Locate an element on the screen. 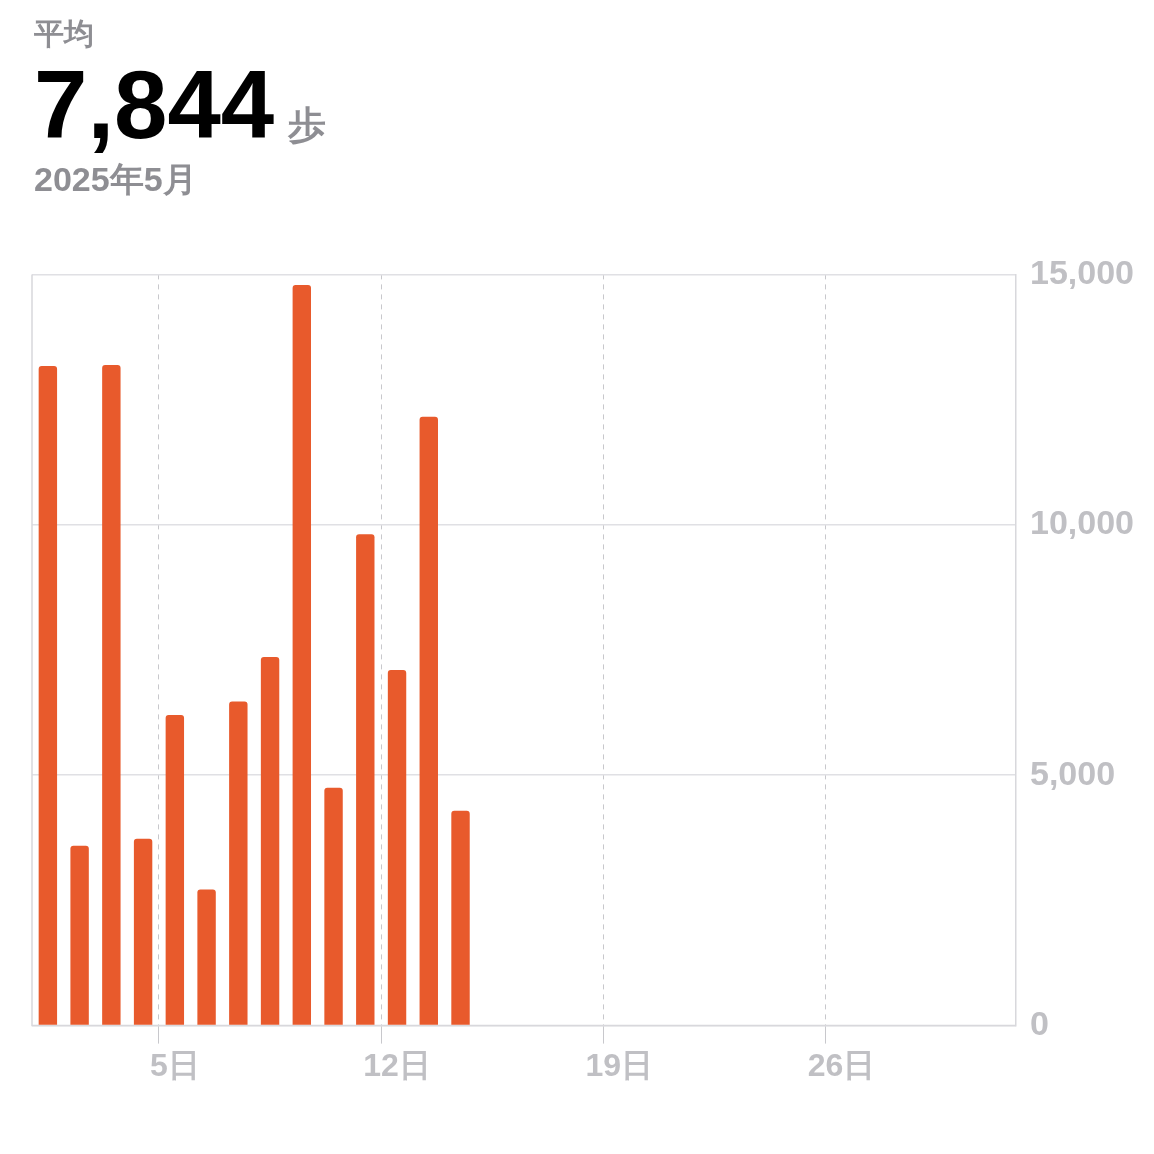 The height and width of the screenshot is (1154, 1154). y-tick-label: 15,000 is located at coordinates (1082, 271).